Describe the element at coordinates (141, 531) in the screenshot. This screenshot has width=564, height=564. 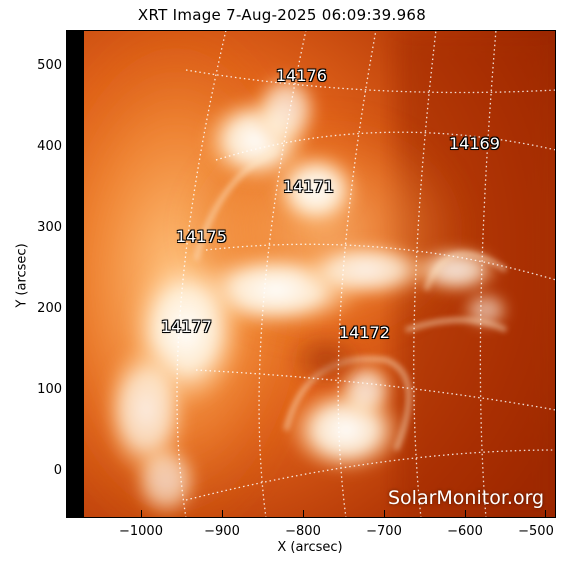
I see `x-tick-label: −1000` at that location.